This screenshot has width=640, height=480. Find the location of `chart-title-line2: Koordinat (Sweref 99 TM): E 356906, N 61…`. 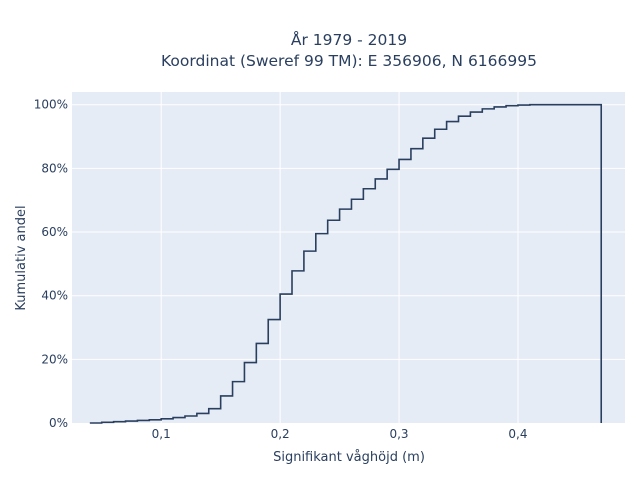

chart-title-line2: Koordinat (Sweref 99 TM): E 356906, N 61… is located at coordinates (349, 61).